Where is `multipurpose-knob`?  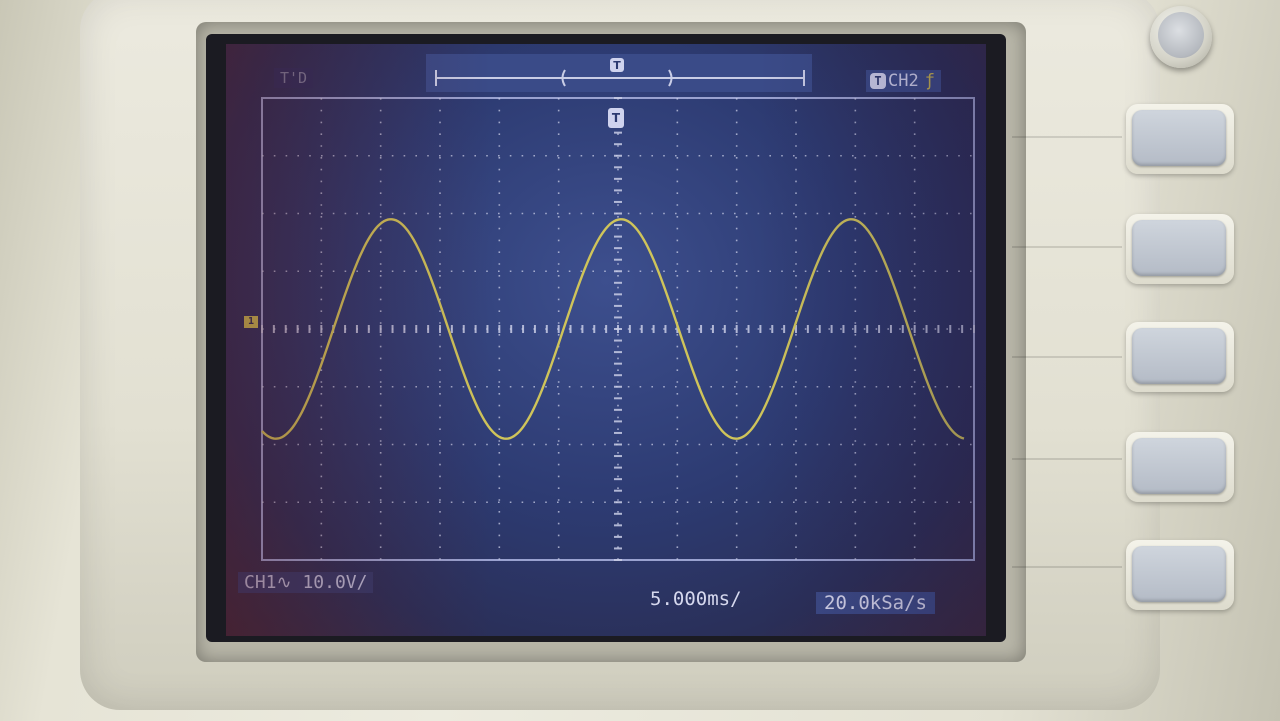
multipurpose-knob is located at coordinates (1181, 37).